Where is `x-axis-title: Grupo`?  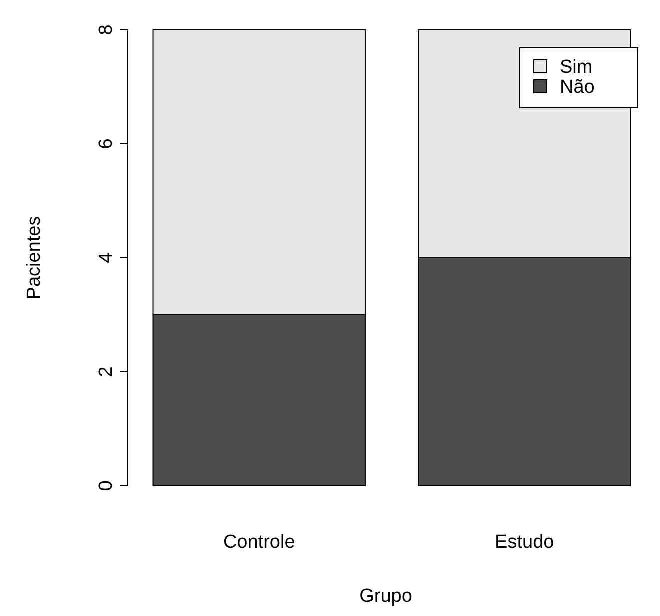
x-axis-title: Grupo is located at coordinates (386, 596).